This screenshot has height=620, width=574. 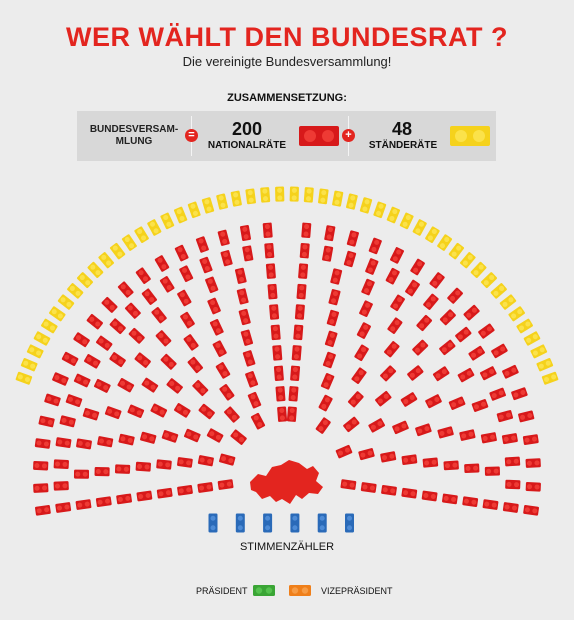 What do you see at coordinates (319, 136) in the screenshot?
I see `national-brick-icon` at bounding box center [319, 136].